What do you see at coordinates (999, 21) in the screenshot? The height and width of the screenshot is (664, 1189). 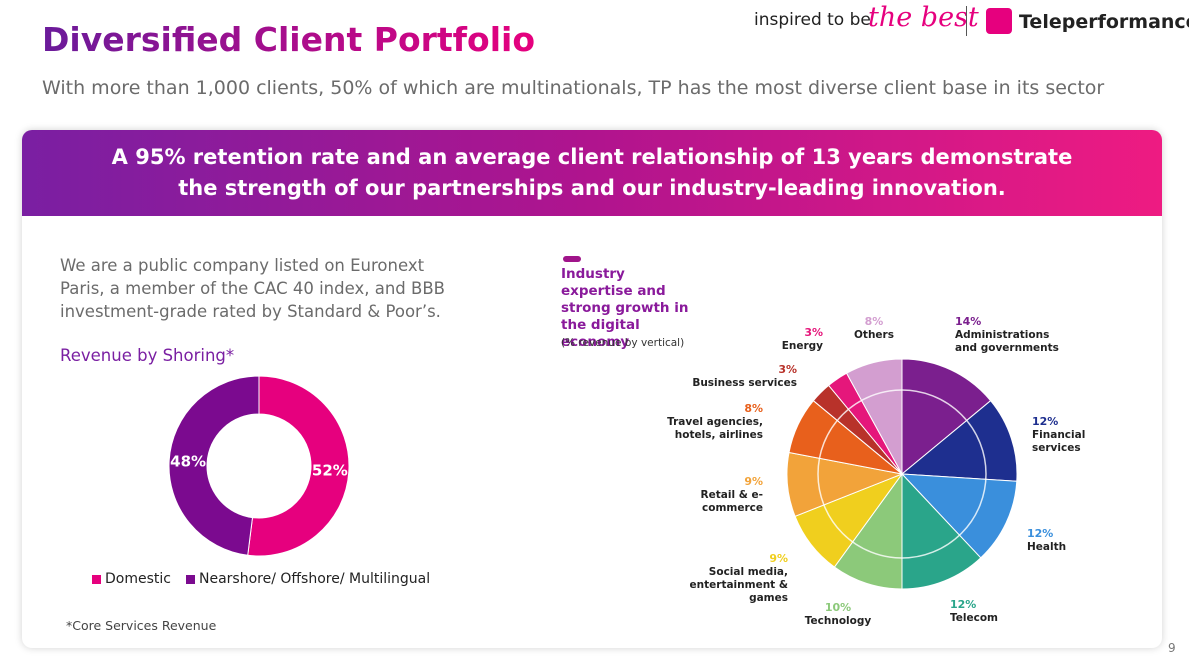 I see `logo-mark` at bounding box center [999, 21].